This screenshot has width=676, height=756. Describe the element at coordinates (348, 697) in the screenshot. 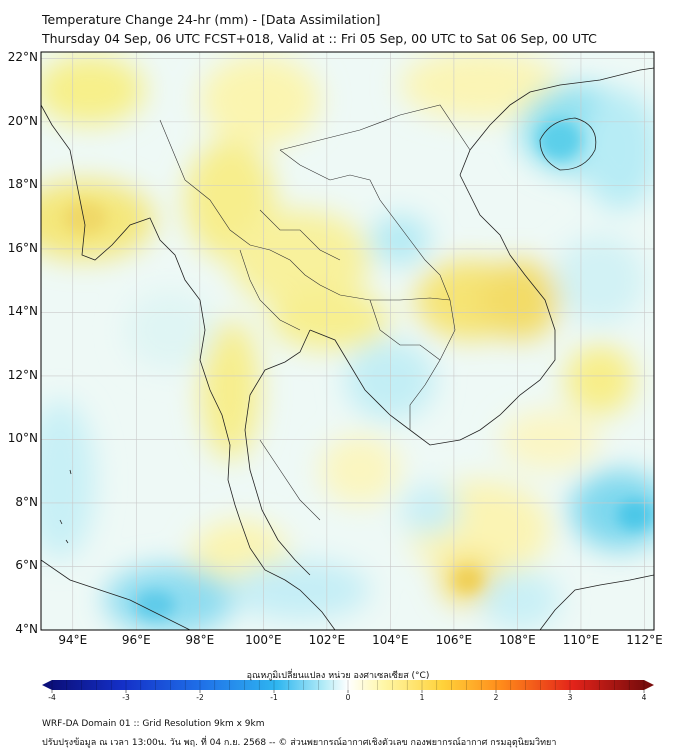

I see `colorbar-tick-label: 0` at that location.